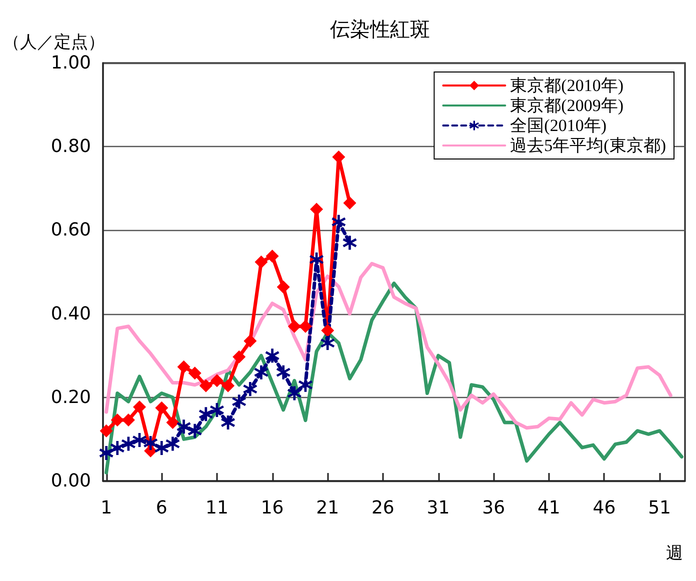  What do you see at coordinates (70, 481) in the screenshot?
I see `y-tick-label: 0.00` at bounding box center [70, 481].